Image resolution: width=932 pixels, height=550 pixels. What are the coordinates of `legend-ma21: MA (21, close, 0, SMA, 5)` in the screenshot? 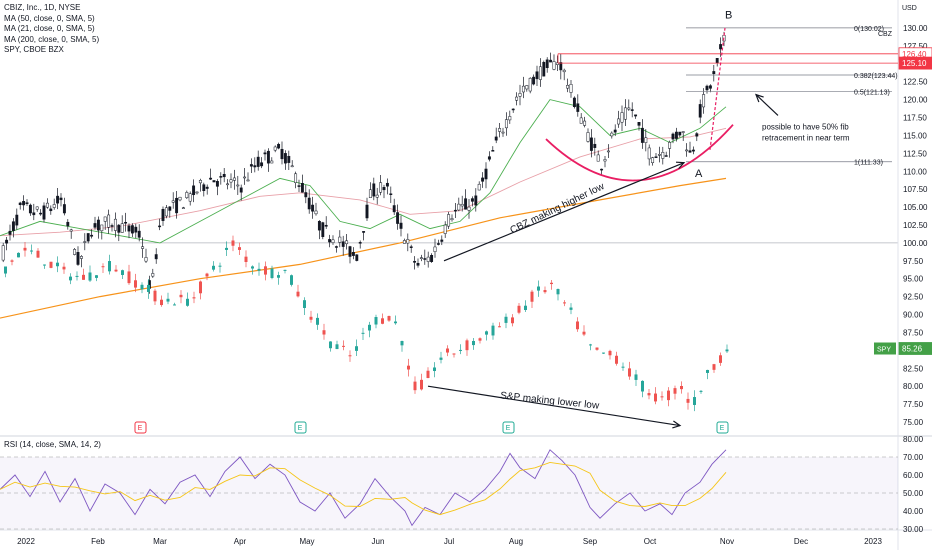 It's located at (49, 28).